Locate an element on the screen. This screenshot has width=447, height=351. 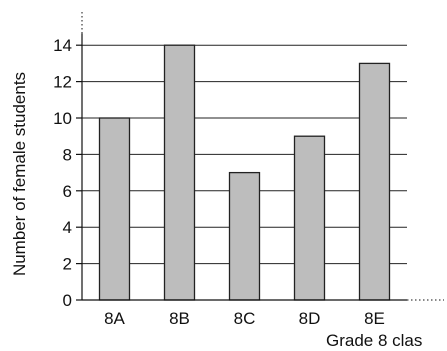
x-tick-label-8C: 8C is located at coordinates (245, 318).